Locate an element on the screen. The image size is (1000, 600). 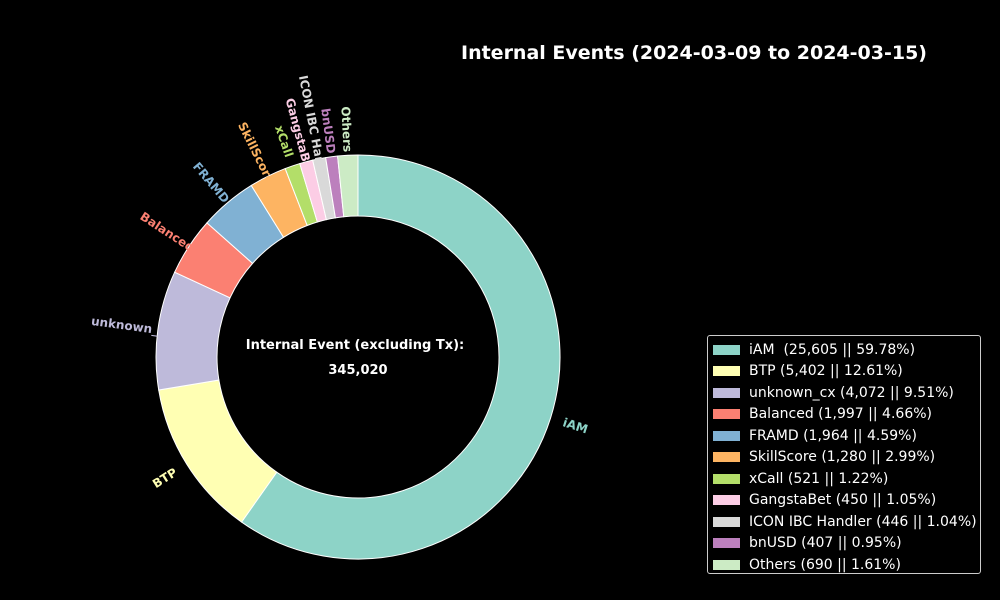
legend-item-iam: iAM (25,605 || 59.78%) is located at coordinates (846, 350).